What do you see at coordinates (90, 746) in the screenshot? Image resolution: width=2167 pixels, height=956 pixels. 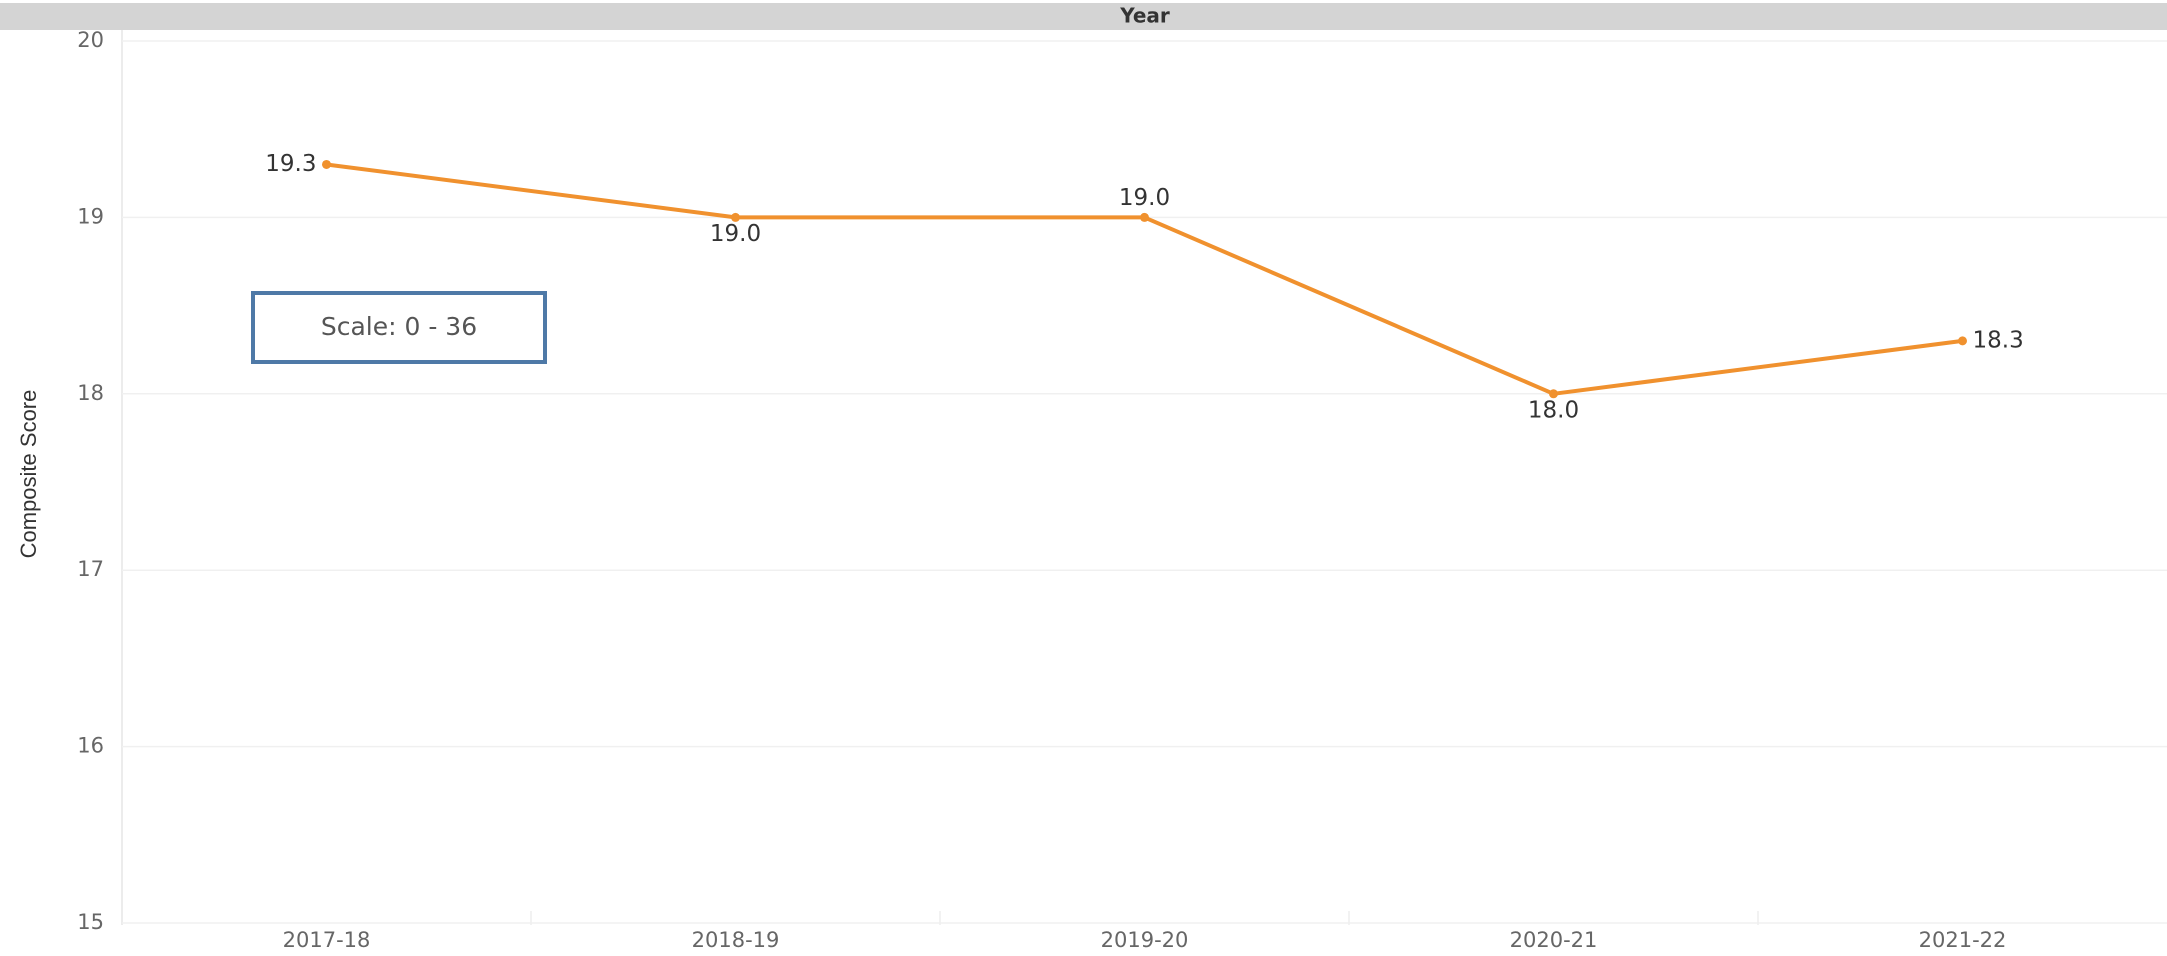 I see `y-tick-label: 16` at bounding box center [90, 746].